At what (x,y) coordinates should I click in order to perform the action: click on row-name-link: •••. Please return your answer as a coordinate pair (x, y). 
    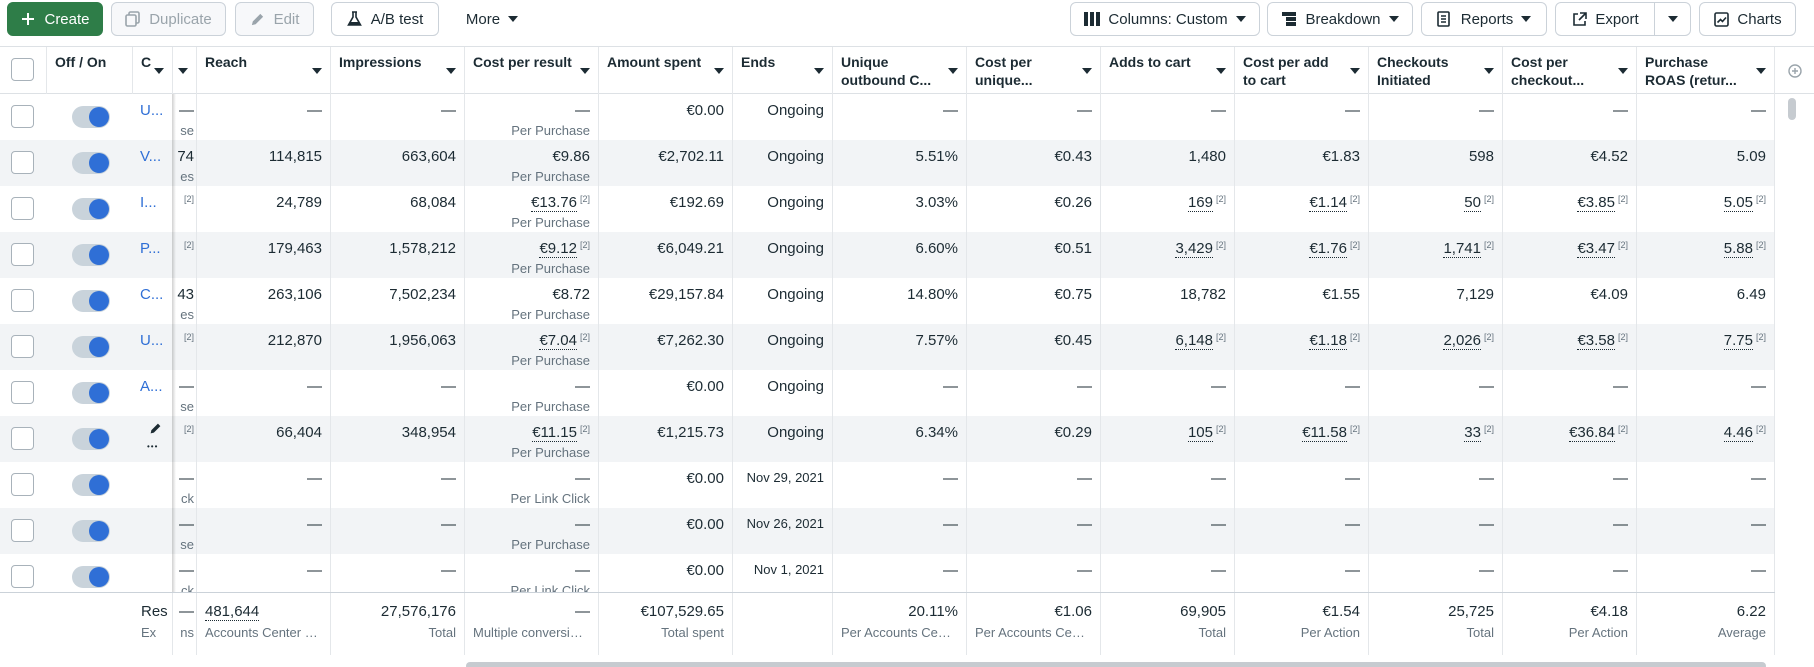
    Looking at the image, I should click on (153, 439).